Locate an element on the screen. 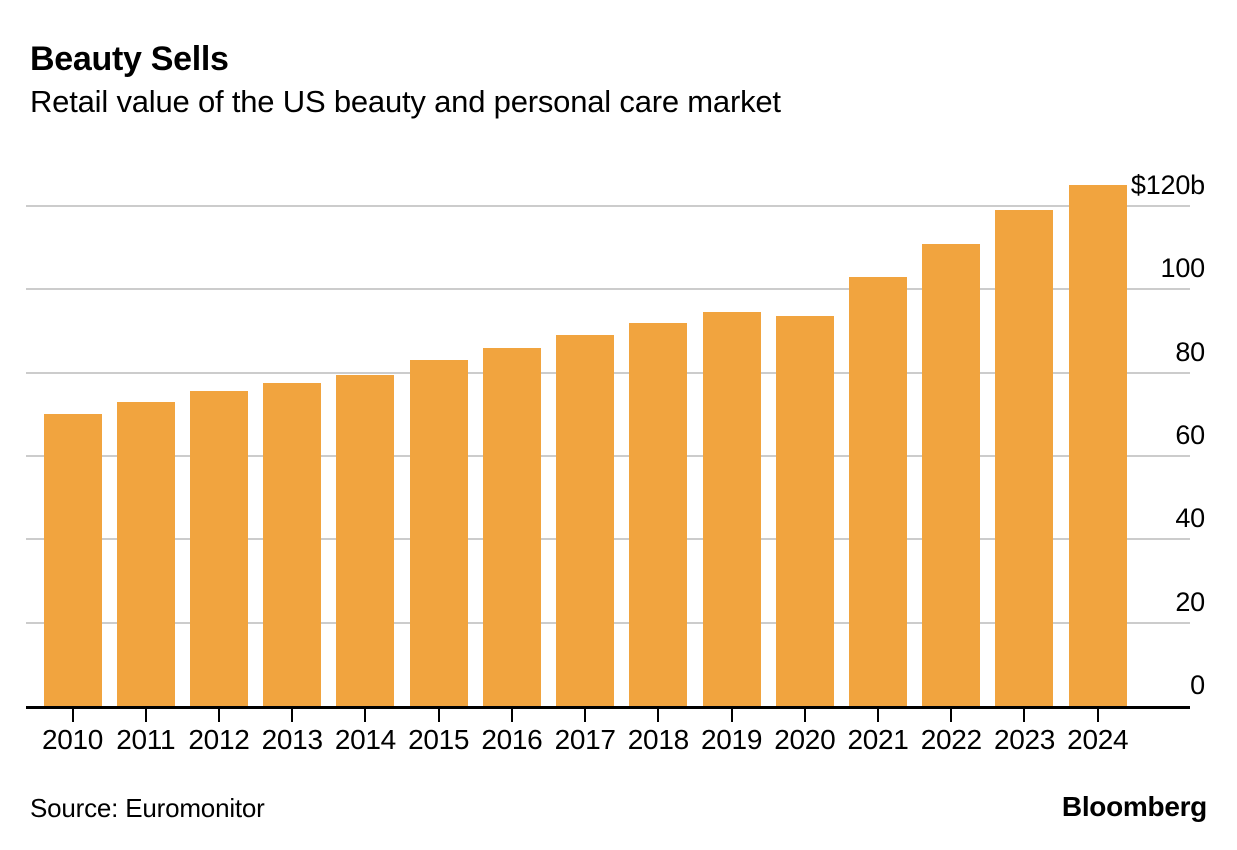 The height and width of the screenshot is (850, 1237). x-tick-2023 is located at coordinates (1024, 715).